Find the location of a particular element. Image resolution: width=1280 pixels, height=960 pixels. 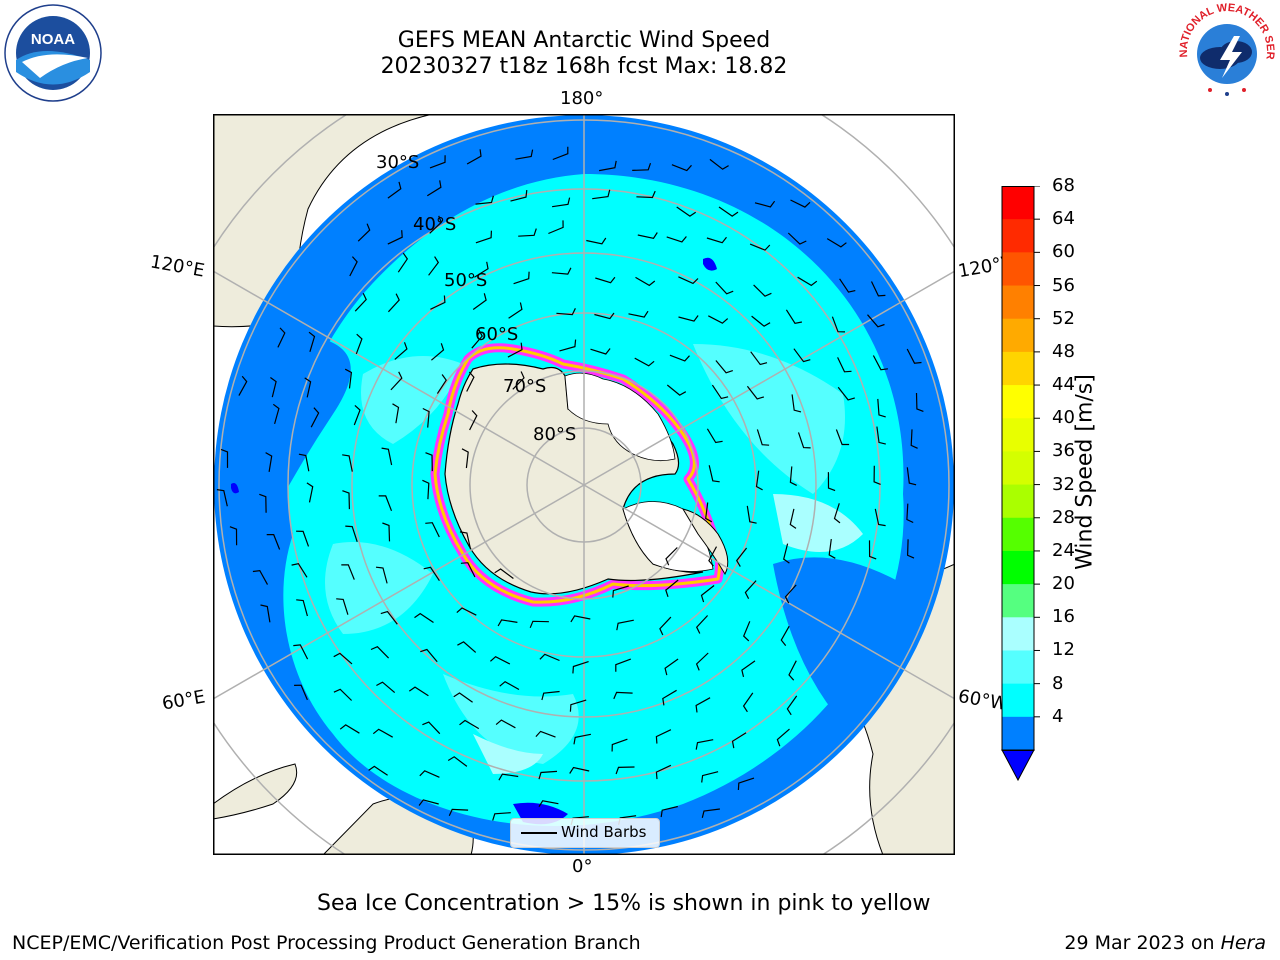

longitude-label-120e: 120°E is located at coordinates (177, 266).